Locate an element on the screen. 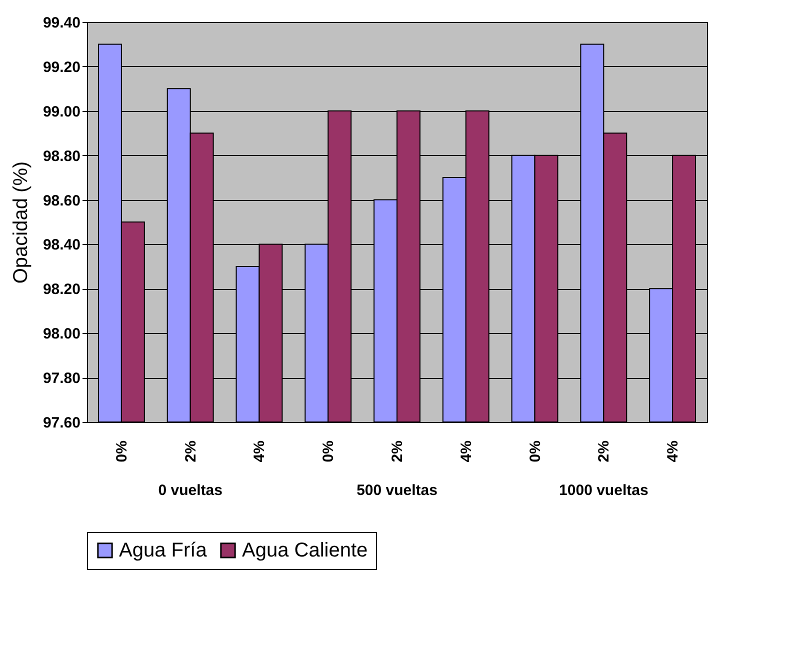 This screenshot has width=800, height=646. y-tick-label: 98.20 is located at coordinates (61, 289).